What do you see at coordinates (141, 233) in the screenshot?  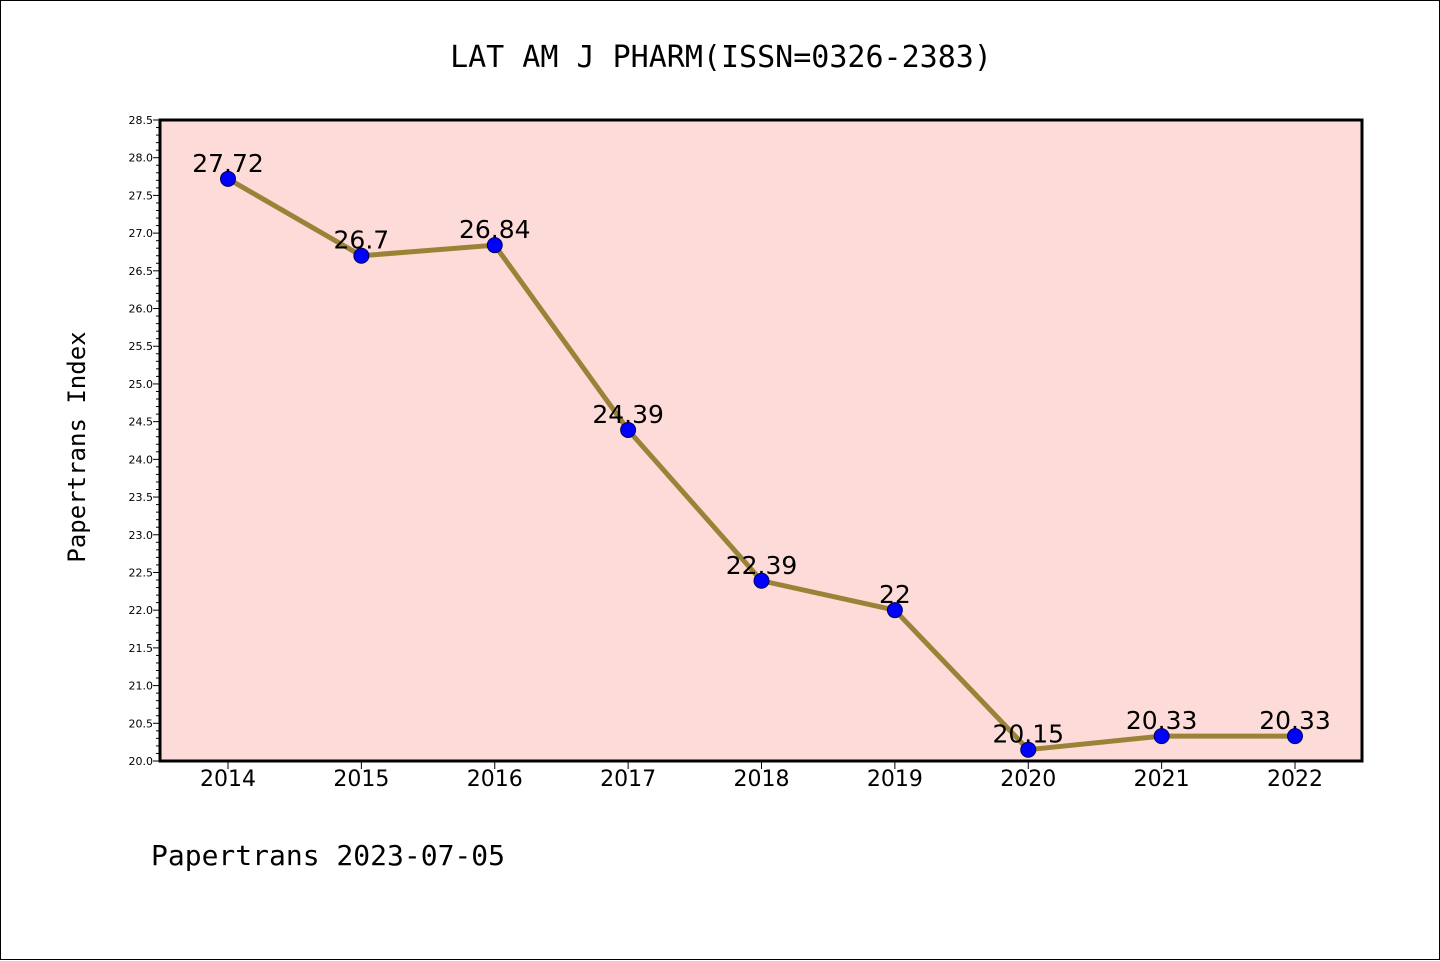 I see `y-tick-label: 27.0` at bounding box center [141, 233].